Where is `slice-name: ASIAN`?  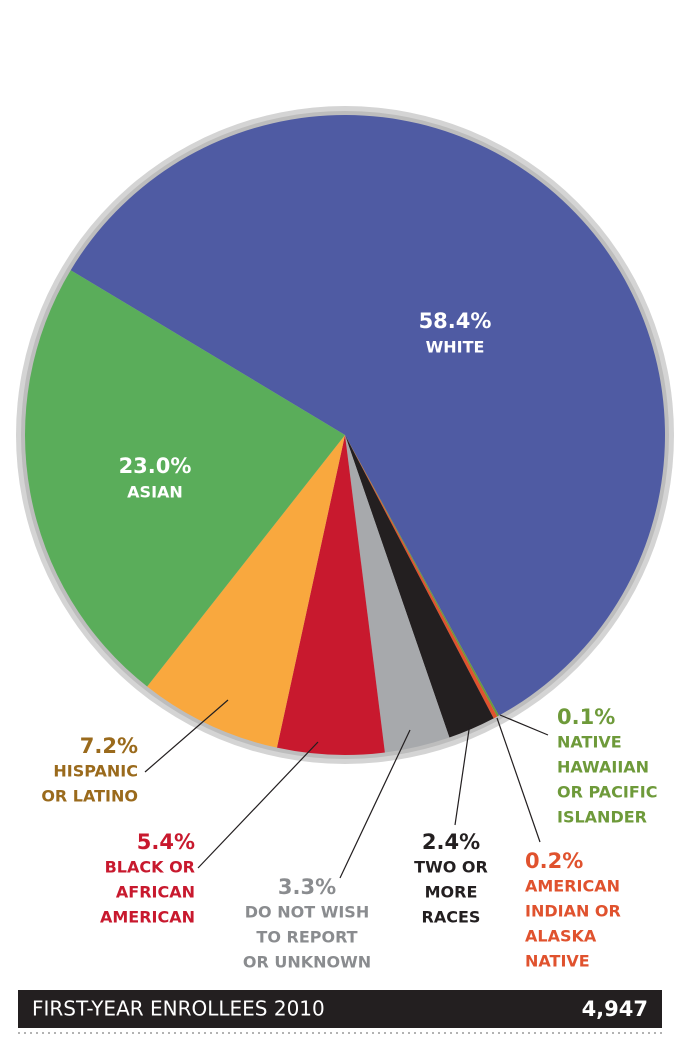 slice-name: ASIAN is located at coordinates (155, 492).